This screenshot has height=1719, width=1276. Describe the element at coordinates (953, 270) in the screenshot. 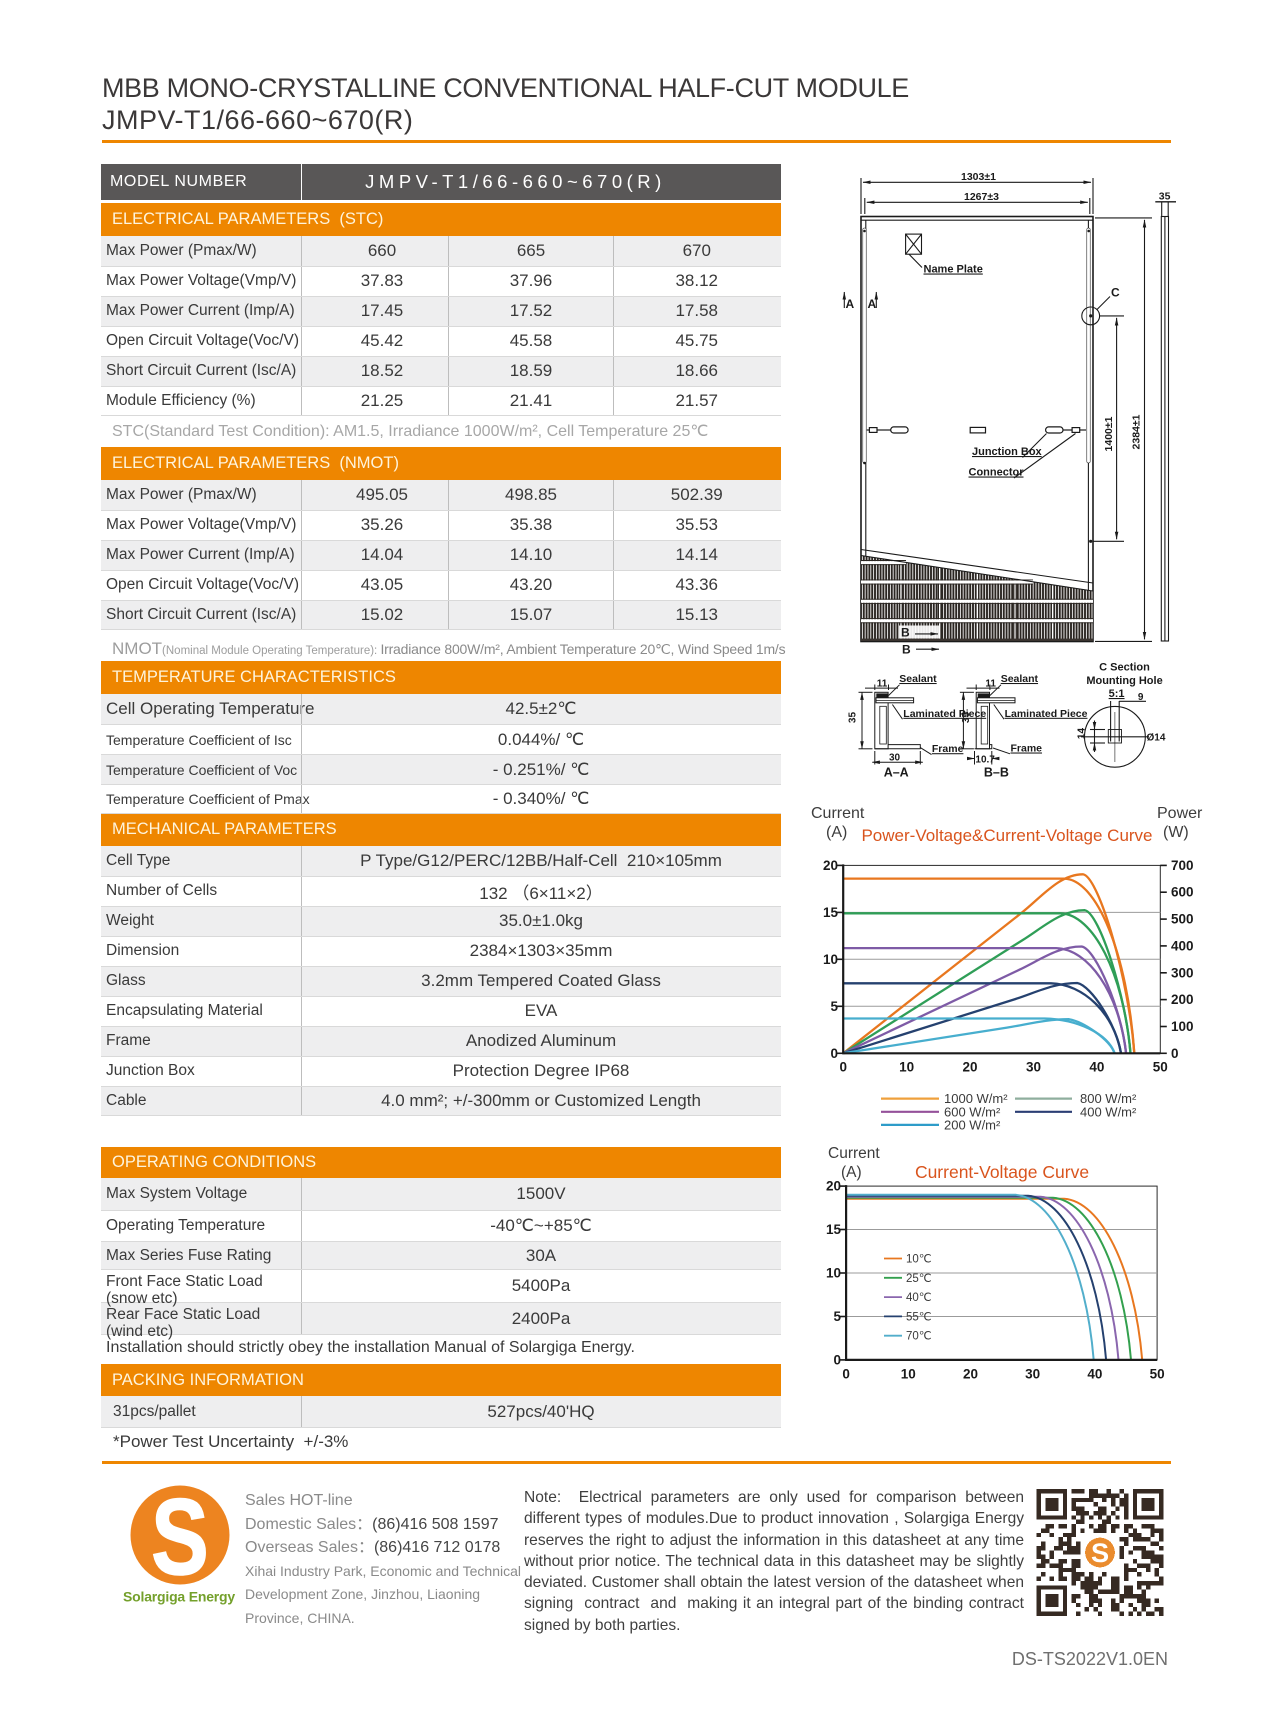

I see `svg-text: Name Plate` at that location.